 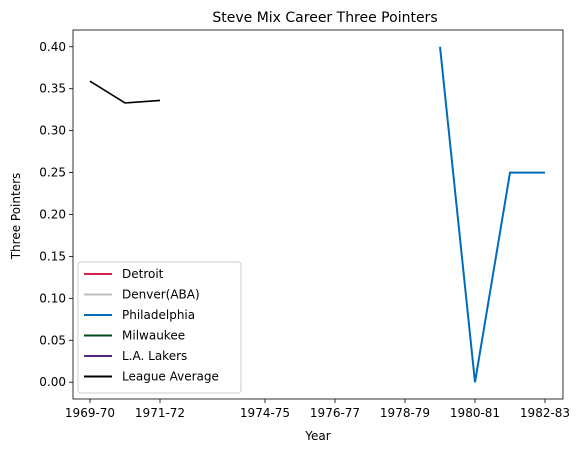 I want to click on x-tick-label: 1971-72, so click(x=160, y=413).